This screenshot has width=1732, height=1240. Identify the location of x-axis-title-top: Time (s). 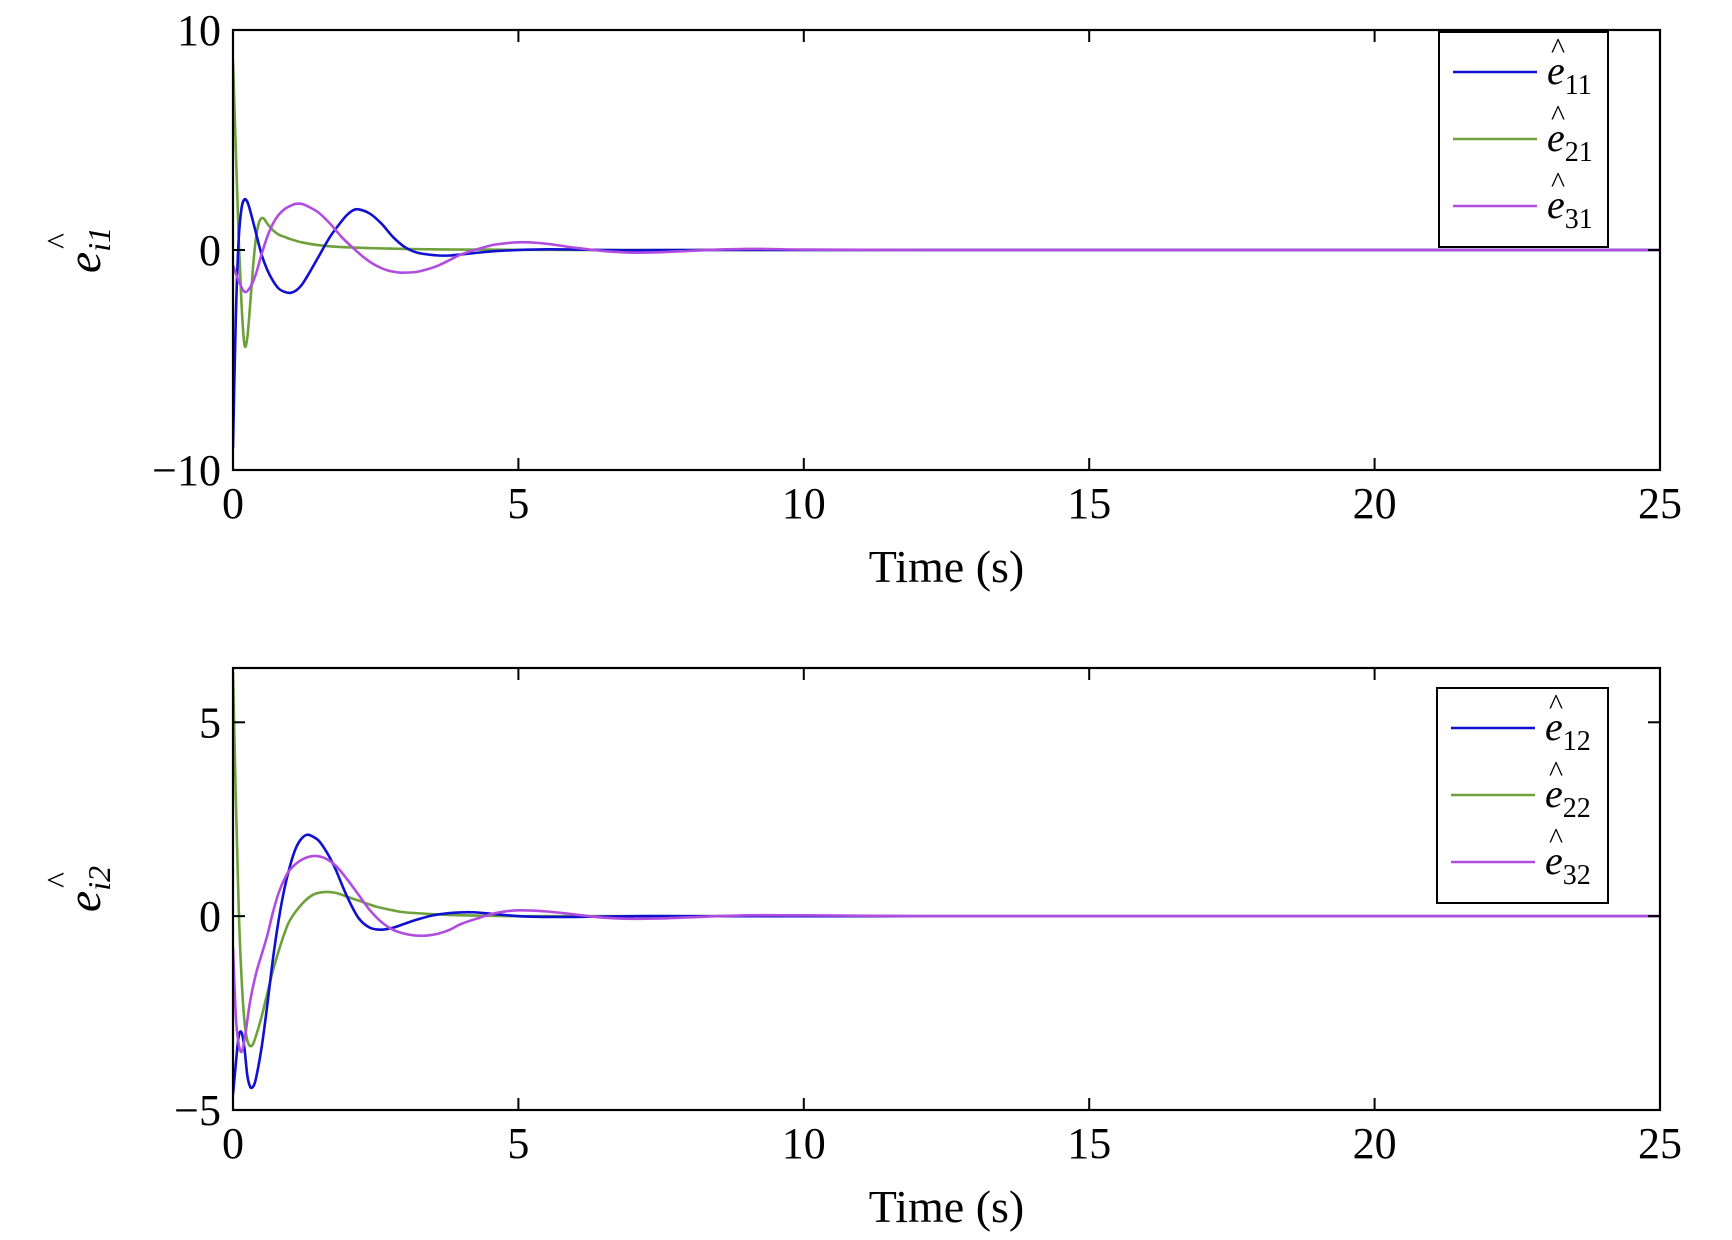
(947, 566).